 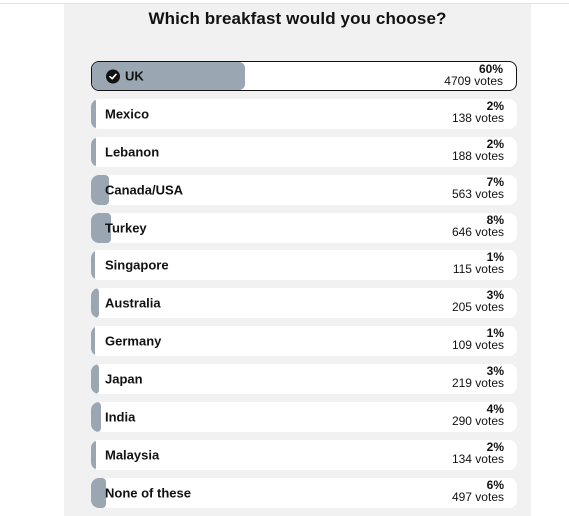 I want to click on poll-option: Canada/USA 7% 563 votes, so click(x=304, y=189).